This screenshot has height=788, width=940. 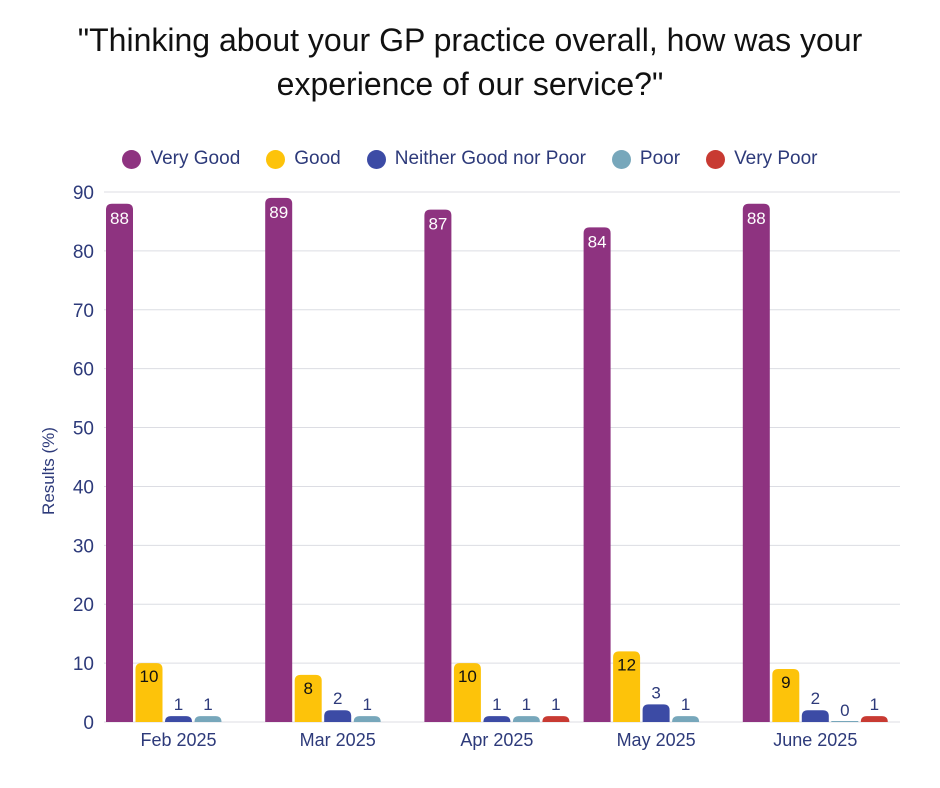 I want to click on bar-apr-2025-poor, so click(x=526, y=719).